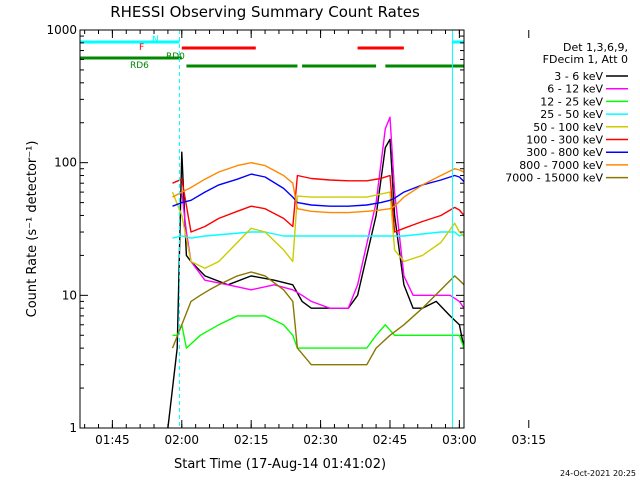 This screenshot has height=480, width=640. What do you see at coordinates (390, 440) in the screenshot?
I see `x-tick-label: 02:45` at bounding box center [390, 440].